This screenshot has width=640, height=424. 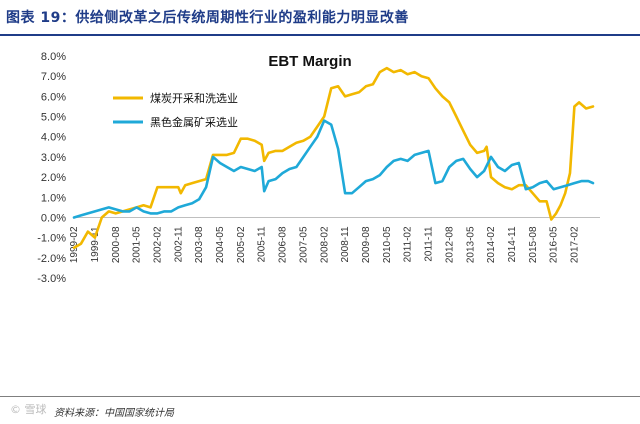 What do you see at coordinates (387, 244) in the screenshot?
I see `x-tick-label: 2010-05` at bounding box center [387, 244].